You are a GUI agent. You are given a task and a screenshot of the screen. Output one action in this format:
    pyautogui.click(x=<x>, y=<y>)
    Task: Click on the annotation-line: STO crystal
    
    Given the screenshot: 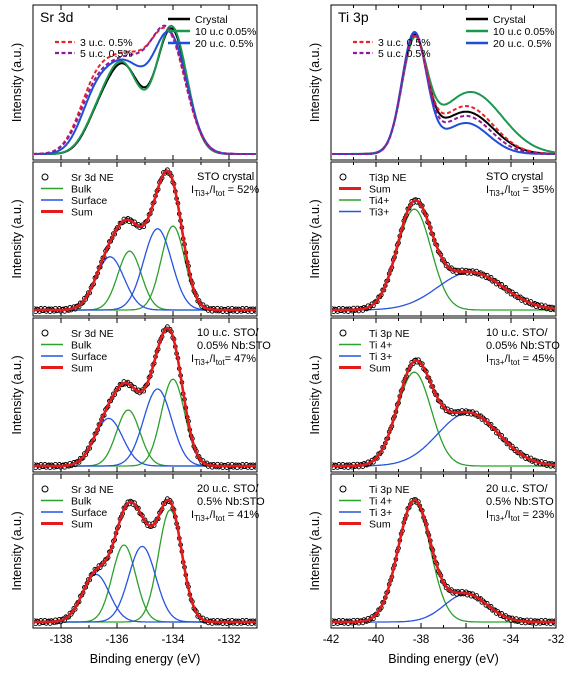 What is the action you would take?
    pyautogui.click(x=514, y=177)
    